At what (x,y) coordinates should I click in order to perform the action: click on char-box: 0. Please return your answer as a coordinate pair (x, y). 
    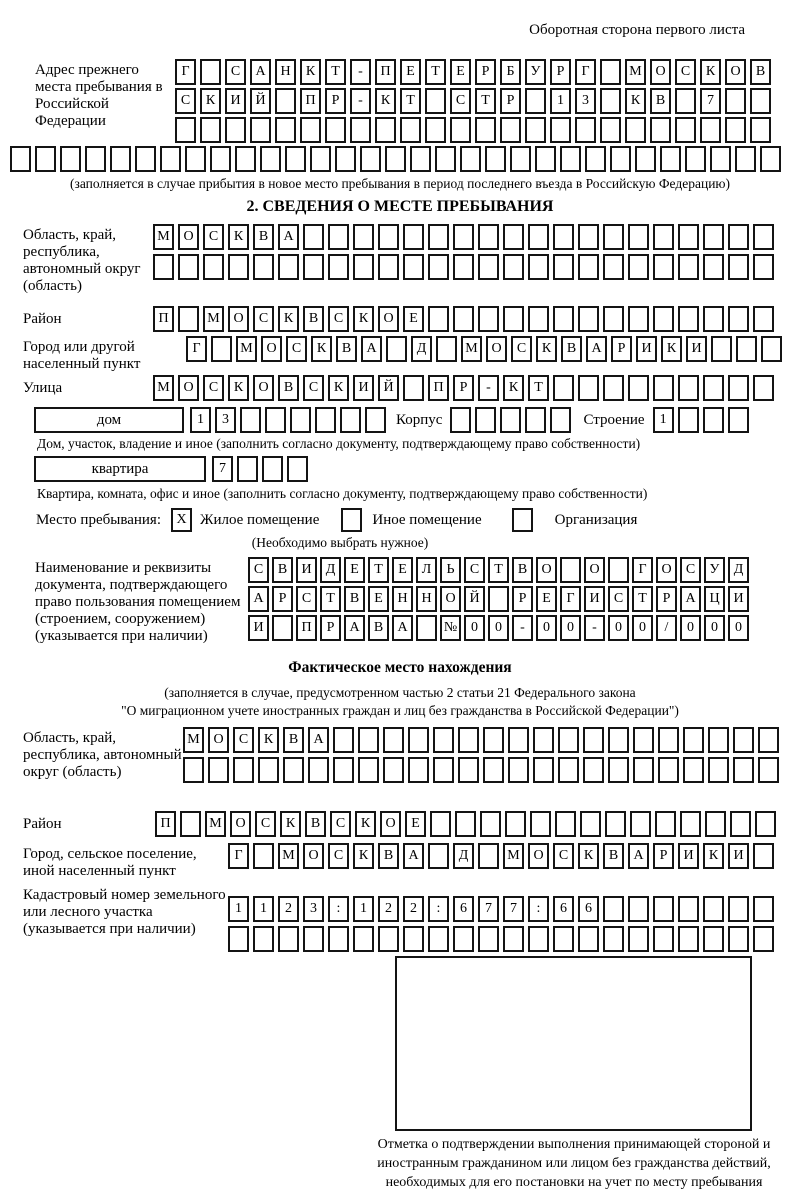
    Looking at the image, I should click on (738, 628).